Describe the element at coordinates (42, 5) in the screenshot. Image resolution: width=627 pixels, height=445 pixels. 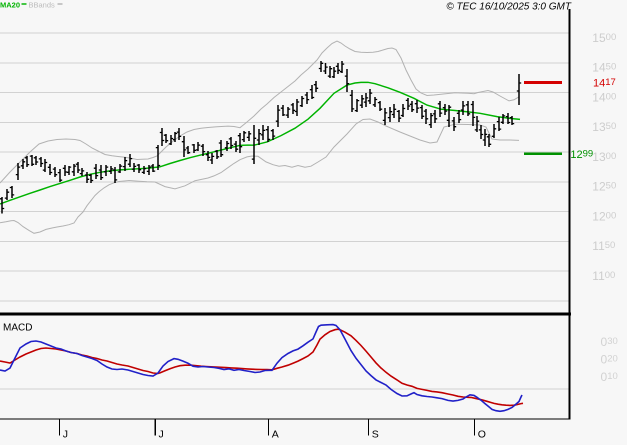
I see `svg-text: BBands` at that location.